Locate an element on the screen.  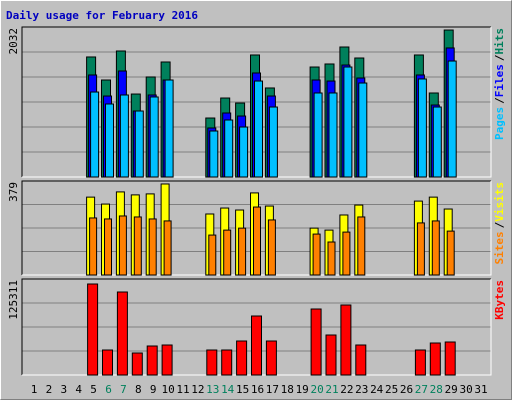
legend-entry: Hits is located at coordinates (499, 41).